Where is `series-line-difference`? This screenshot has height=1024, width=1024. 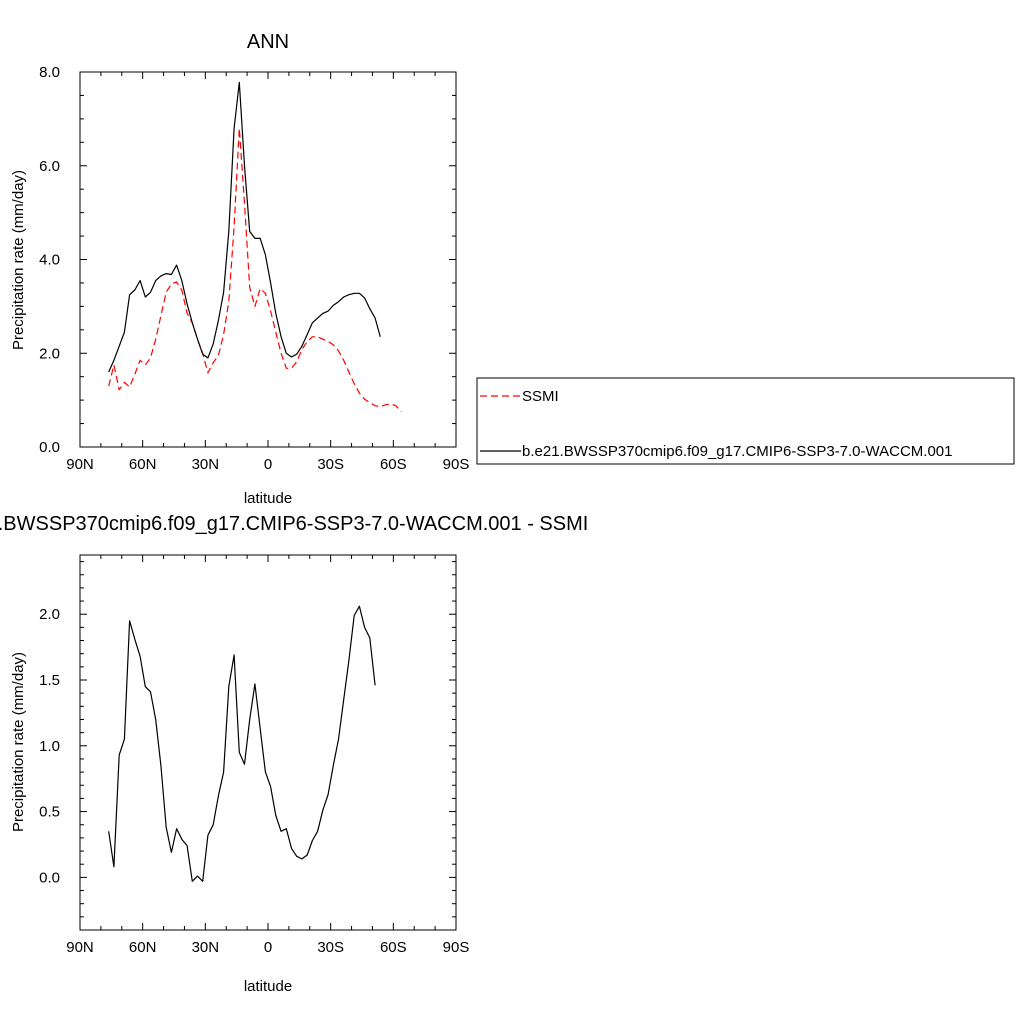
series-line-difference is located at coordinates (242, 743).